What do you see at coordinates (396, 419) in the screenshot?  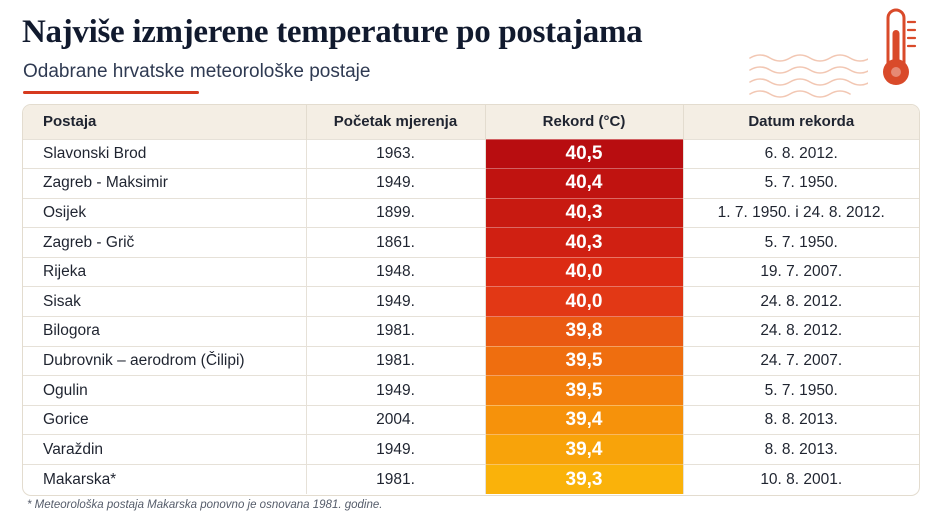 I see `start-year-cell: 2004.` at bounding box center [396, 419].